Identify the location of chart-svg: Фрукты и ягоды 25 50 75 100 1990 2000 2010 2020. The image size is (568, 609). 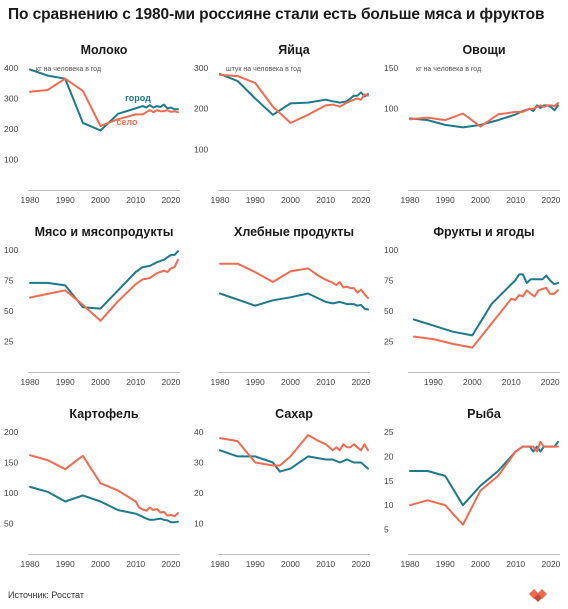
(472, 306).